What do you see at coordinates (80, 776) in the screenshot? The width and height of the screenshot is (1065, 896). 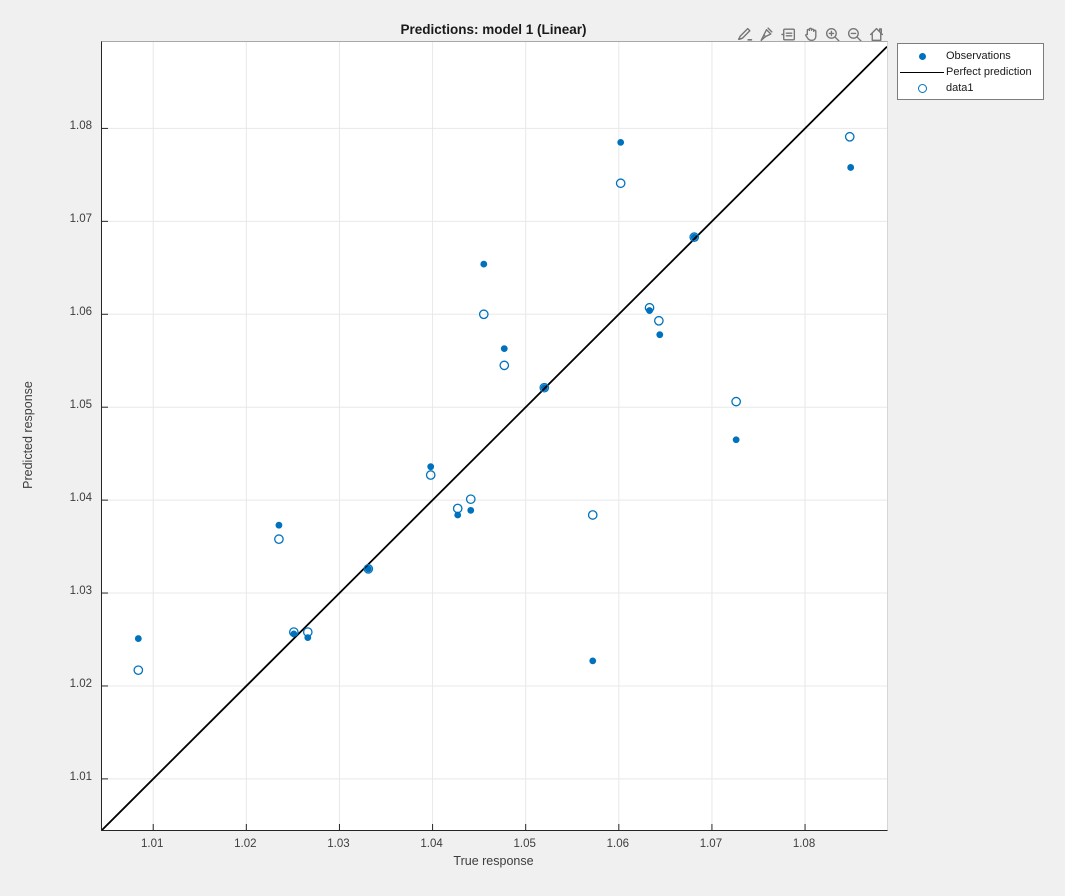 I see `y-tick-label: 1.01` at bounding box center [80, 776].